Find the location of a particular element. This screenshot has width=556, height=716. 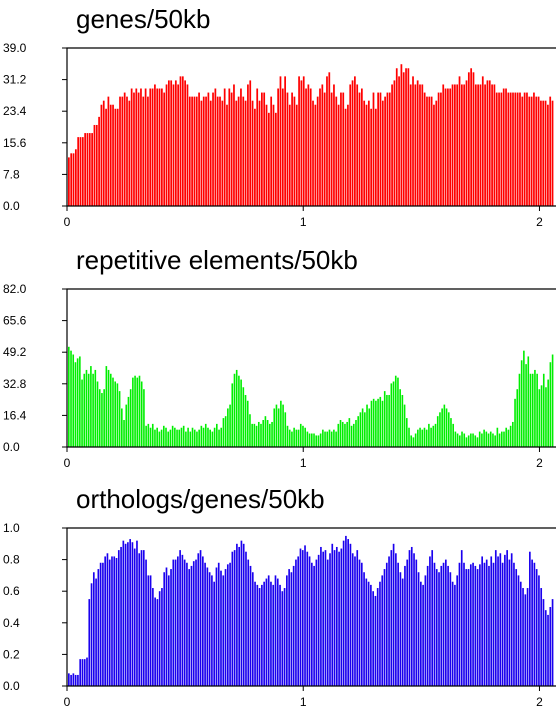

orthologs-y-tick-label: 1.0 is located at coordinates (11, 528).